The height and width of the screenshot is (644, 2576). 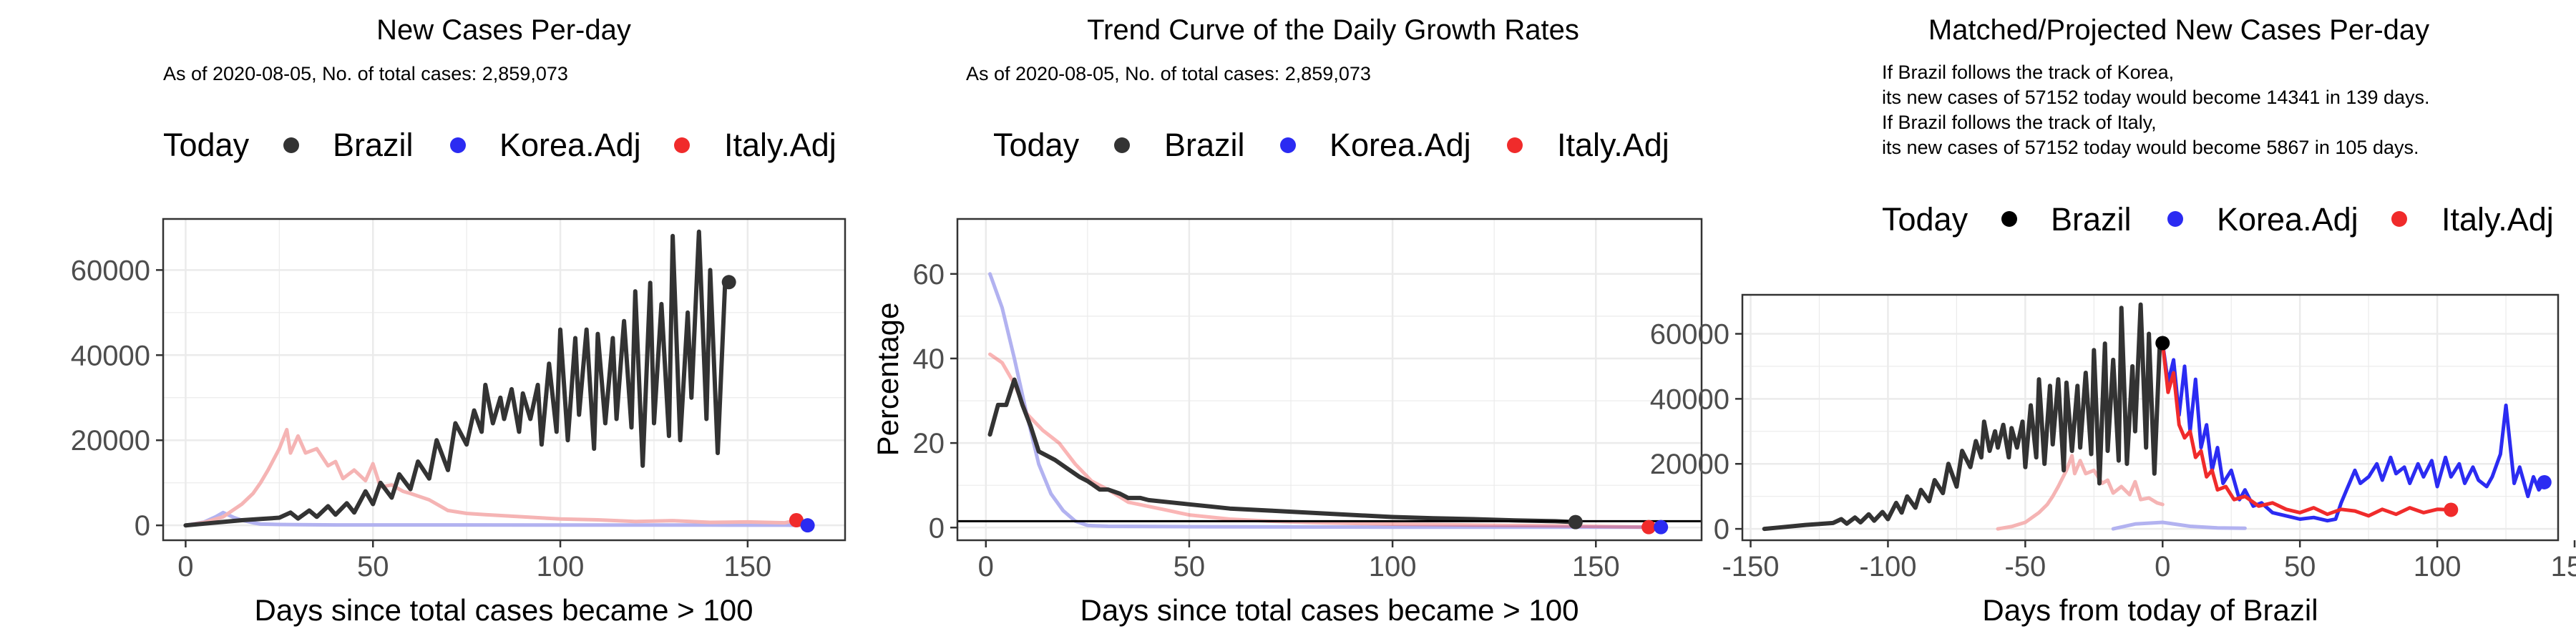 What do you see at coordinates (929, 359) in the screenshot?
I see `y-tick-label: 40` at bounding box center [929, 359].